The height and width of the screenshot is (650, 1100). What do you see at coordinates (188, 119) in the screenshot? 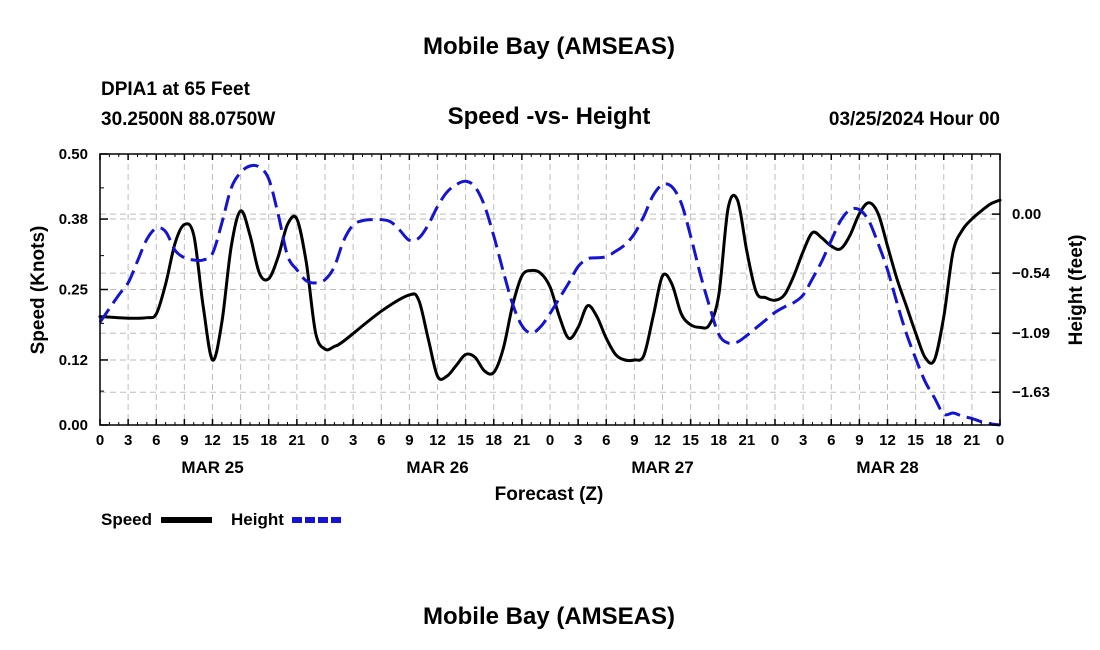
I see `coordinates-label: 30.2500N 88.0750W` at bounding box center [188, 119].